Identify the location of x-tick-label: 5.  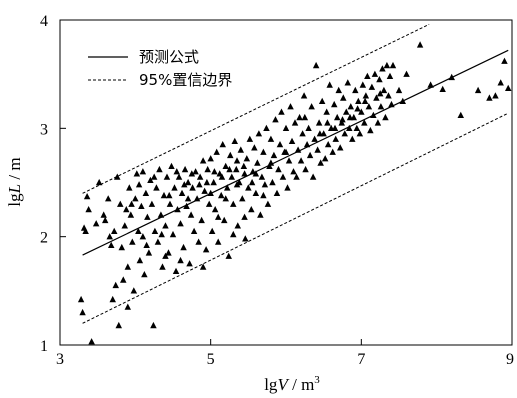
(211, 359).